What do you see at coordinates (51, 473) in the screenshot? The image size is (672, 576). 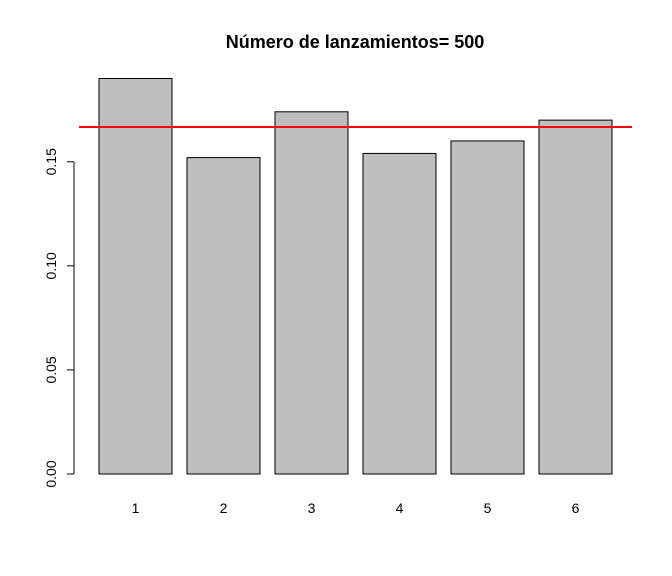 I see `y-tick-label: 0.00` at bounding box center [51, 473].